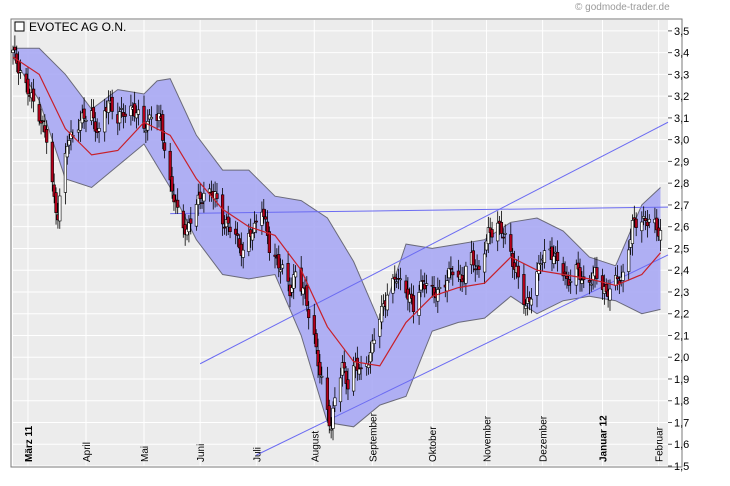 Image resolution: width=730 pixels, height=486 pixels. Describe the element at coordinates (681, 75) in the screenshot. I see `y-tick-label: 3,3` at that location.